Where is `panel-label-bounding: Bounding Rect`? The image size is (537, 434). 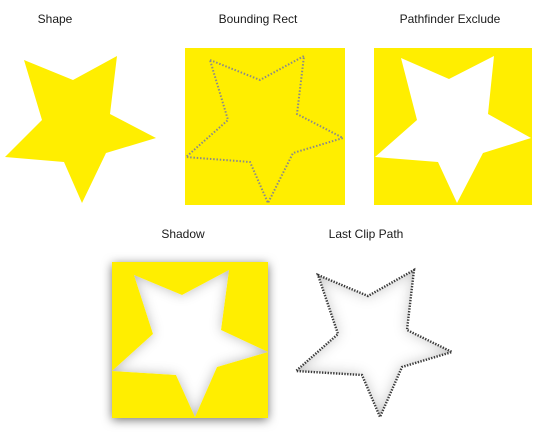
panel-label-bounding: Bounding Rect is located at coordinates (258, 19).